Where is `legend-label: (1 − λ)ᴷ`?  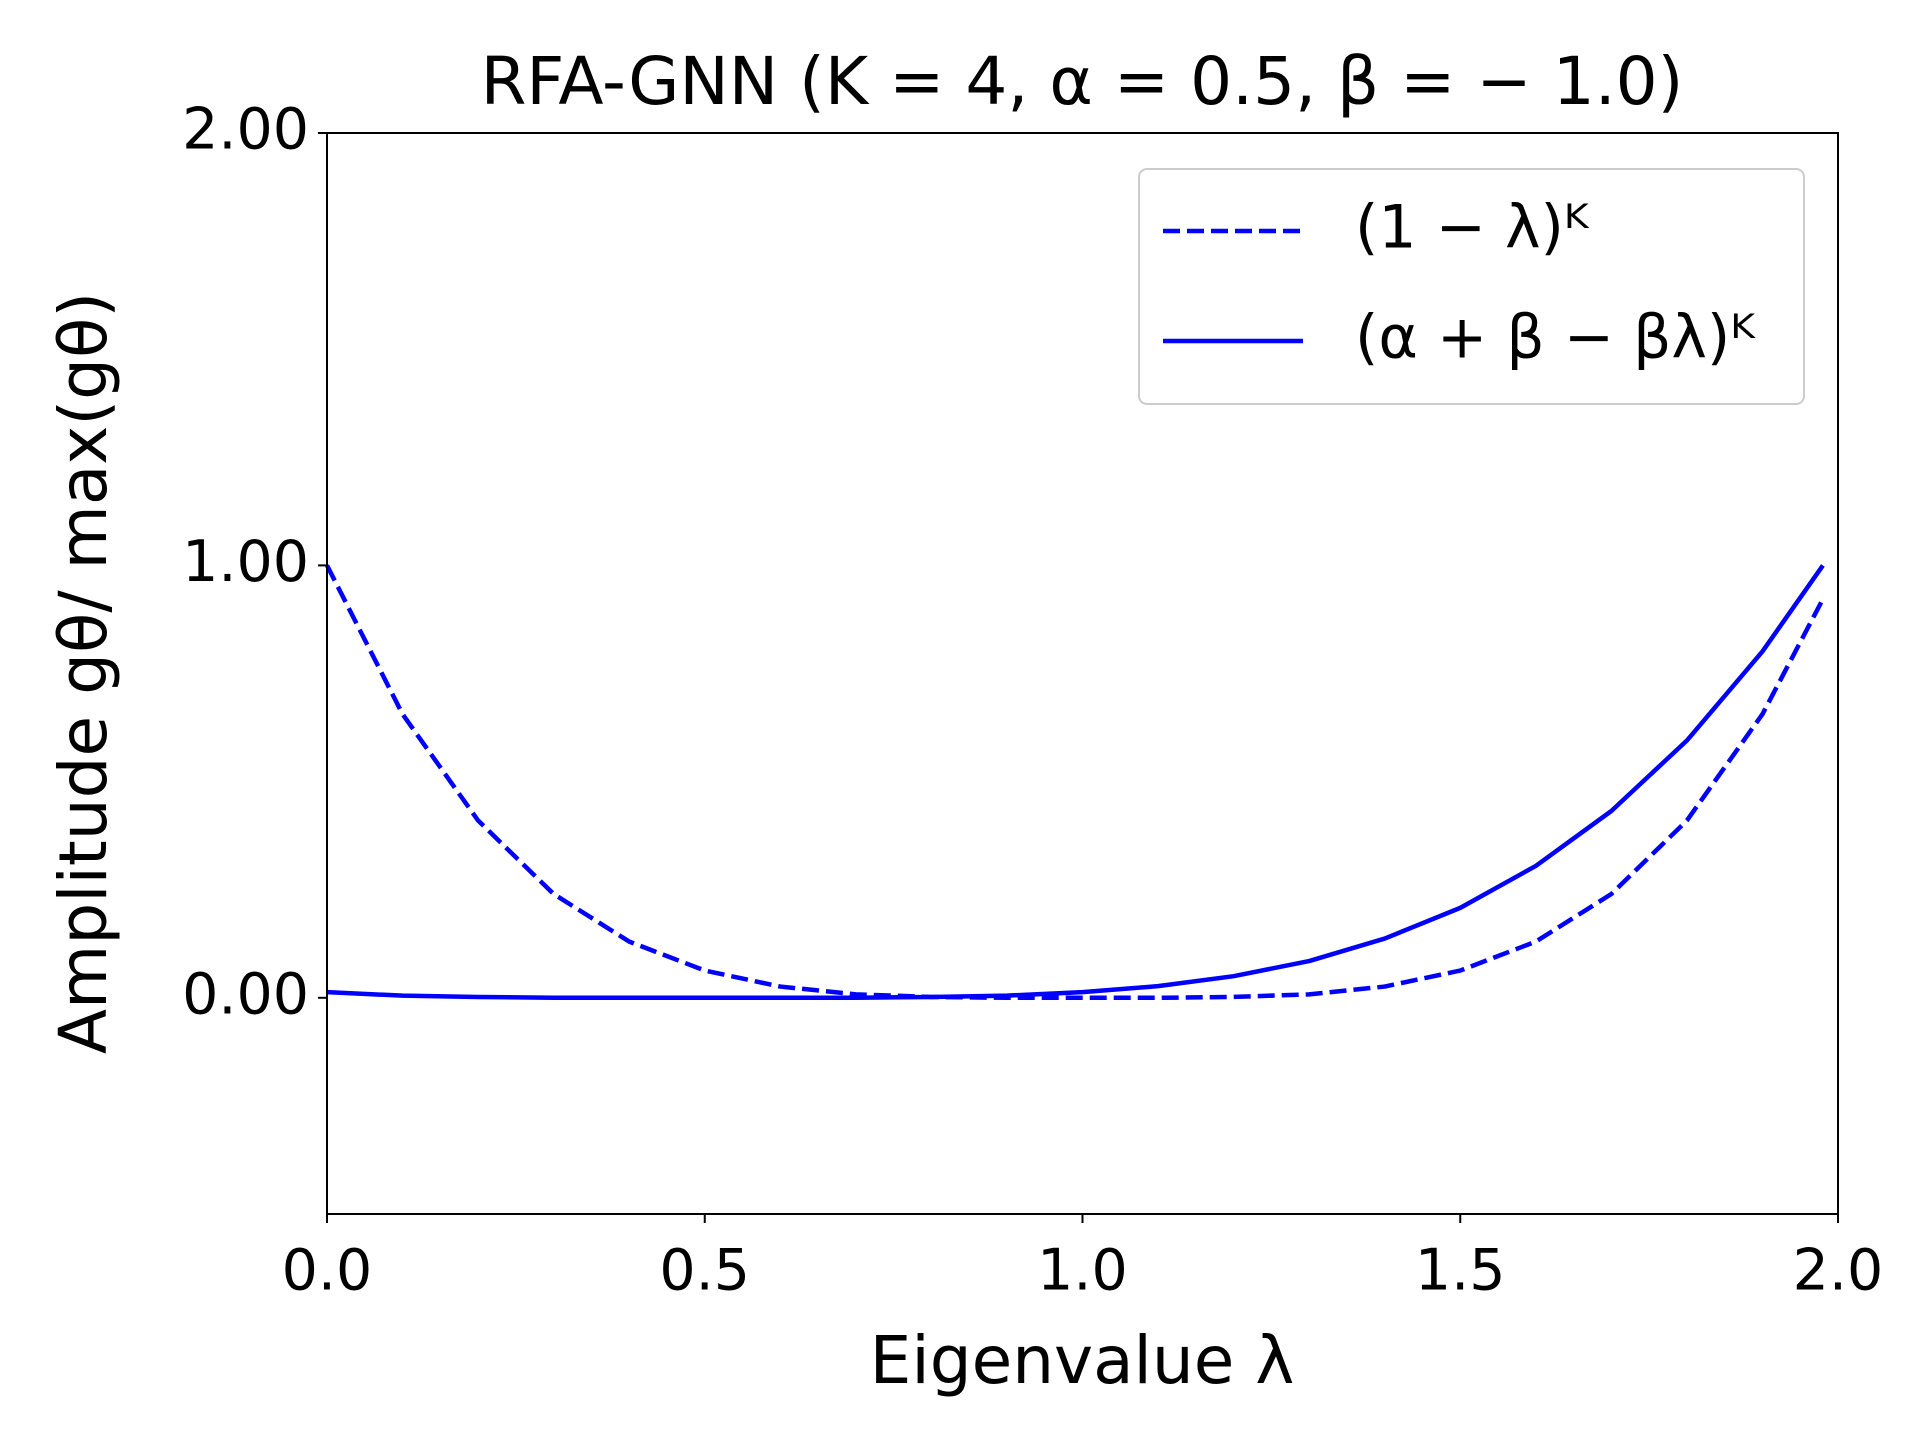 legend-label: (1 − λ)ᴷ is located at coordinates (1472, 228).